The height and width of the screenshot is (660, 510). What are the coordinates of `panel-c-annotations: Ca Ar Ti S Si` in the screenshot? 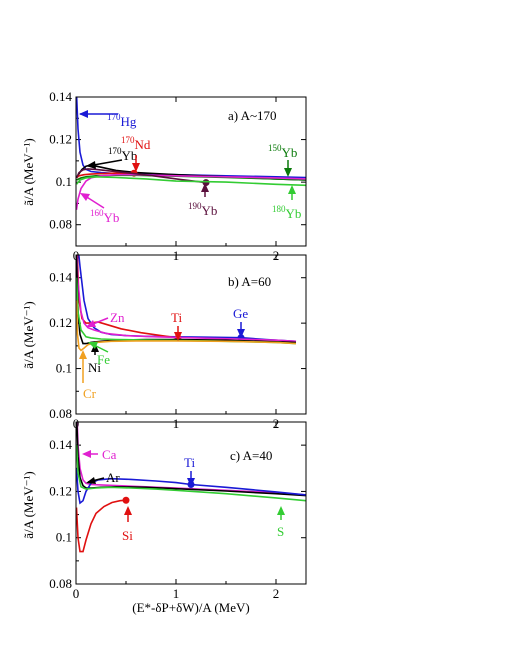 It's located at (183, 495).